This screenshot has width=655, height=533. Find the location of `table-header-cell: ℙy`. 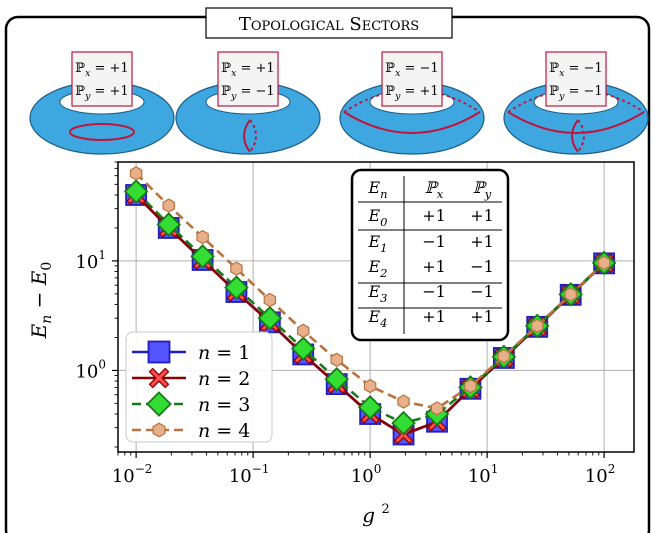

table-header-cell: ℙy is located at coordinates (482, 189).